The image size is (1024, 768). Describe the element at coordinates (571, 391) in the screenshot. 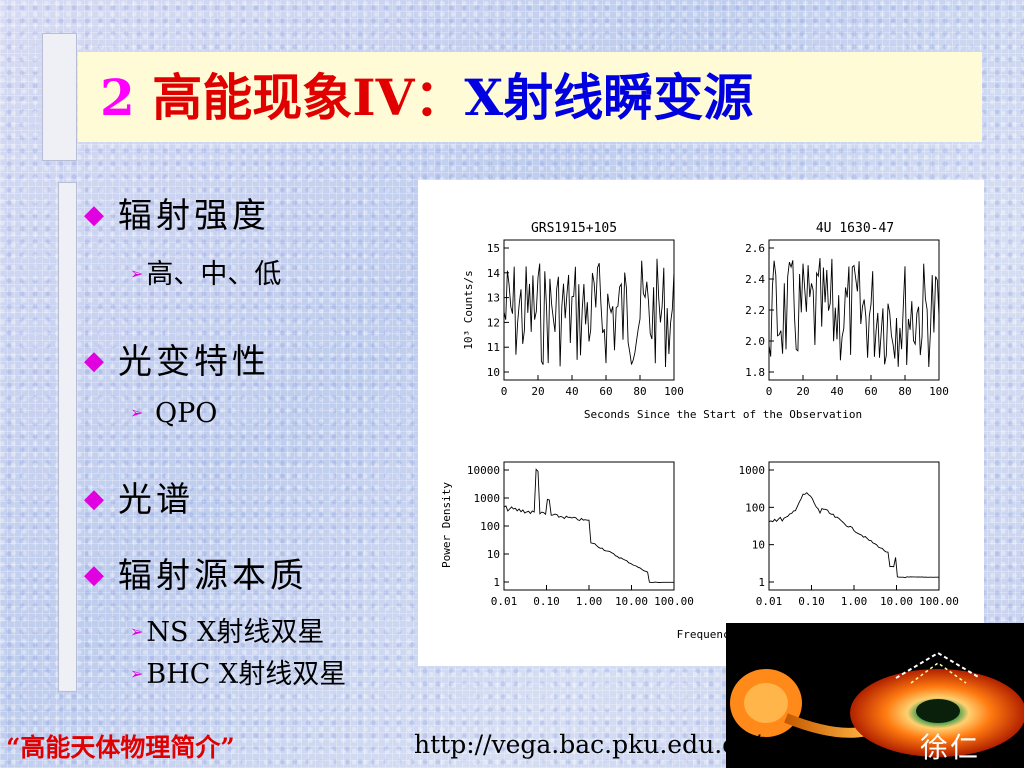

I see `tl-xtick-label: 40` at that location.